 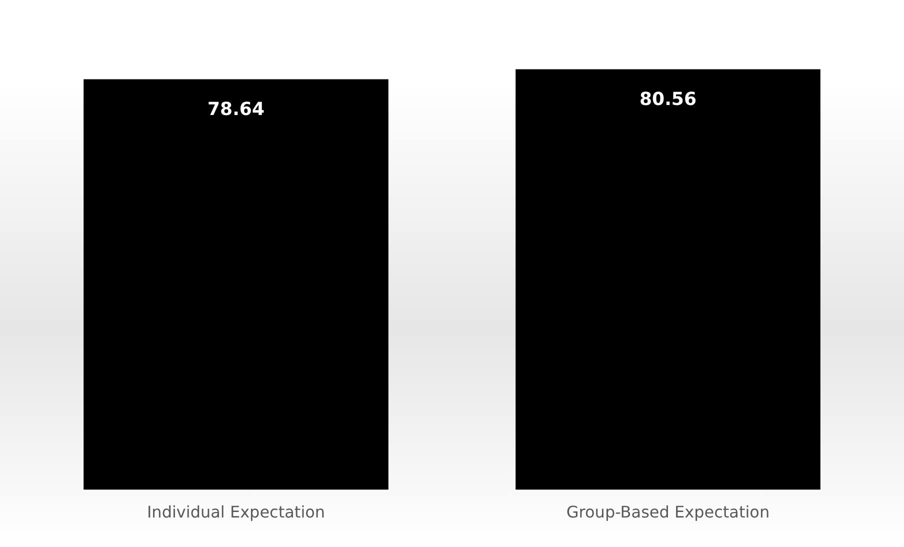 I want to click on data-label: 78.64, so click(x=236, y=109).